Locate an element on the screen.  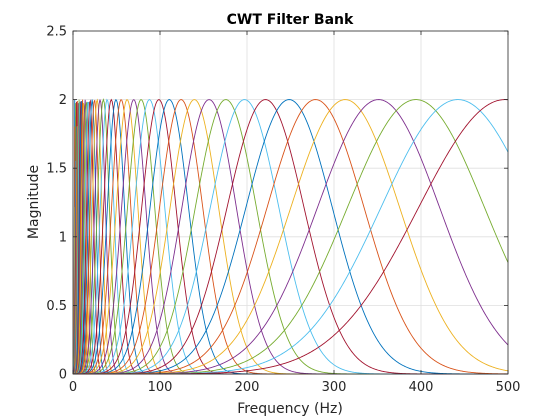
x-tick-label: 100 is located at coordinates (160, 387).